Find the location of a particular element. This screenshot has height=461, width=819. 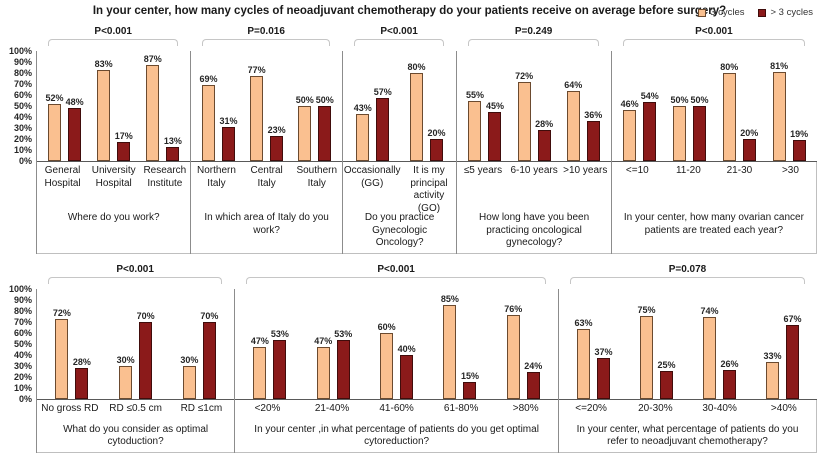

panel-header: P=0.078 is located at coordinates (687, 276).